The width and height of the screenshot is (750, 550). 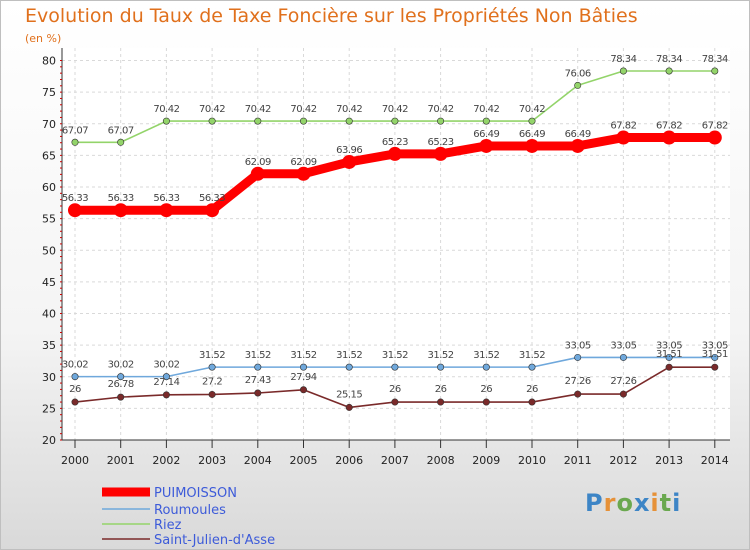 I want to click on data-label: 62.09, so click(x=303, y=162).